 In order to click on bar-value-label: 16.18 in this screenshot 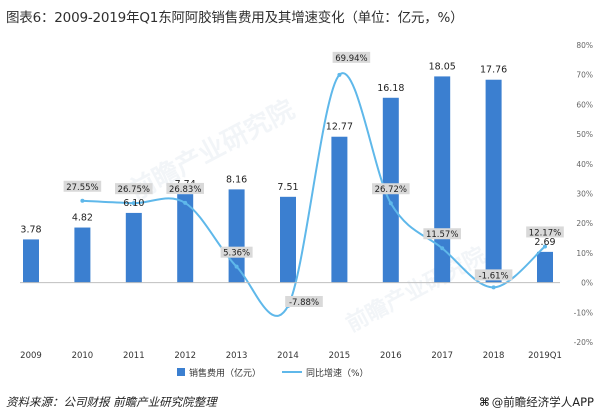, I will do `click(390, 88)`.